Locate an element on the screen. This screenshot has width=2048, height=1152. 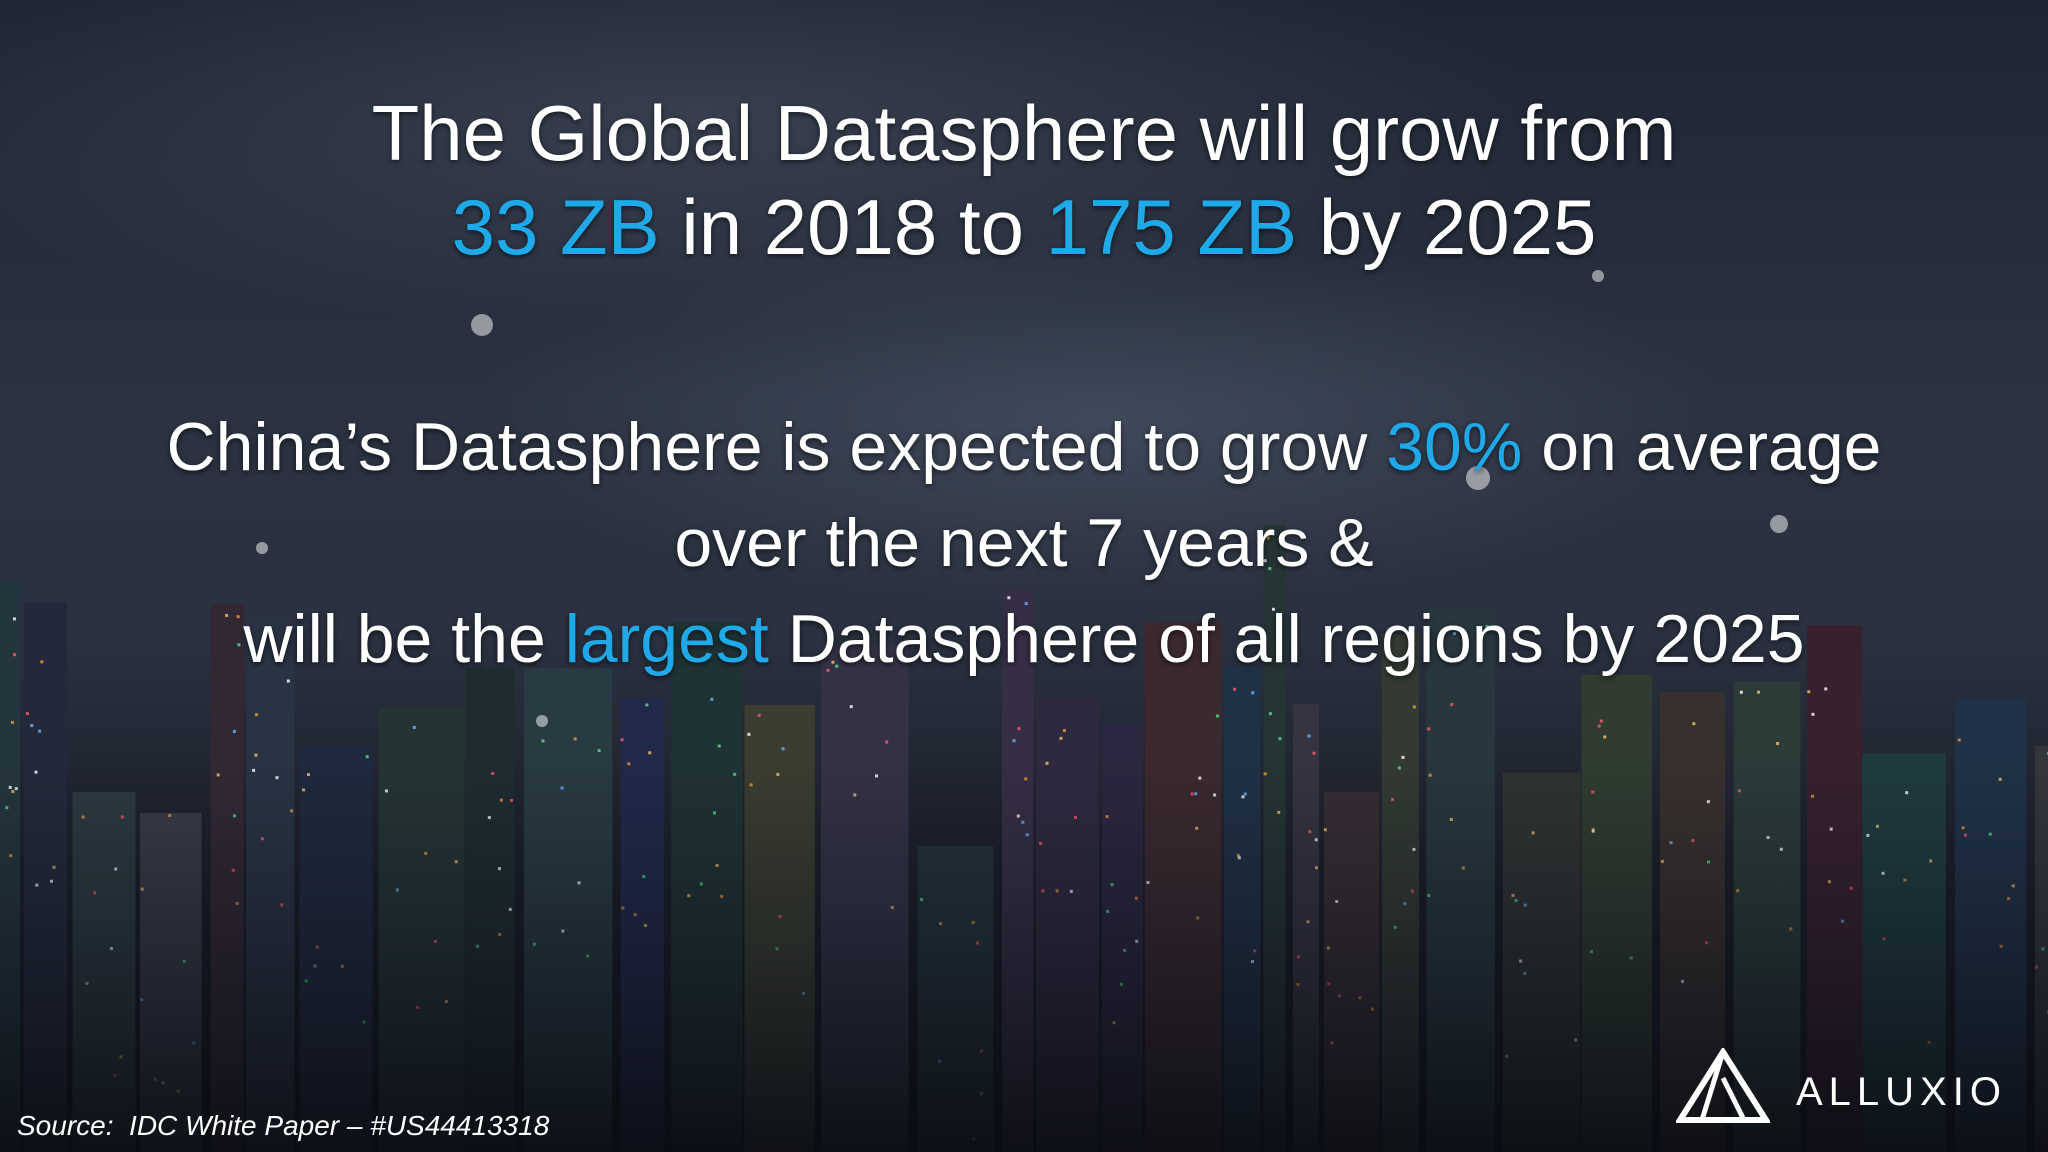
highlight: 33 ZB is located at coordinates (555, 227).